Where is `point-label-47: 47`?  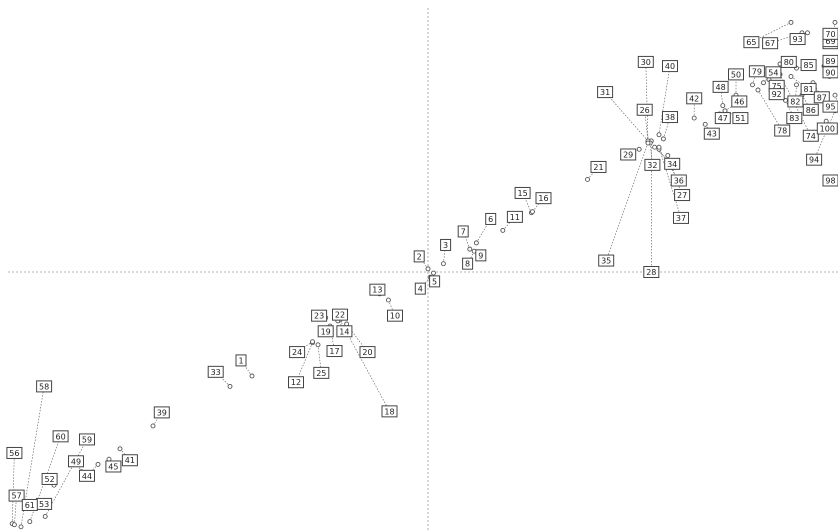 point-label-47: 47 is located at coordinates (722, 118).